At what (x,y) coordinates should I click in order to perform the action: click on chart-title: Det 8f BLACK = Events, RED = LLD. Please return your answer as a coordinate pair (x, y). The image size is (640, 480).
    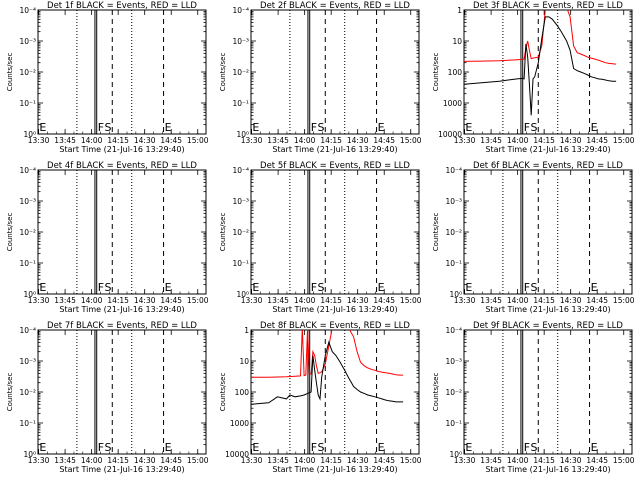
    Looking at the image, I should click on (335, 326).